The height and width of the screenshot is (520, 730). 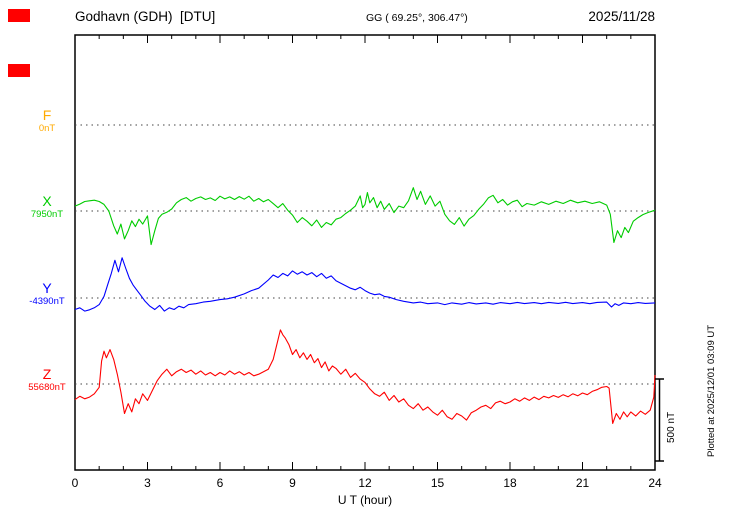 I want to click on component-label-x: X 7950nT, so click(x=47, y=207).